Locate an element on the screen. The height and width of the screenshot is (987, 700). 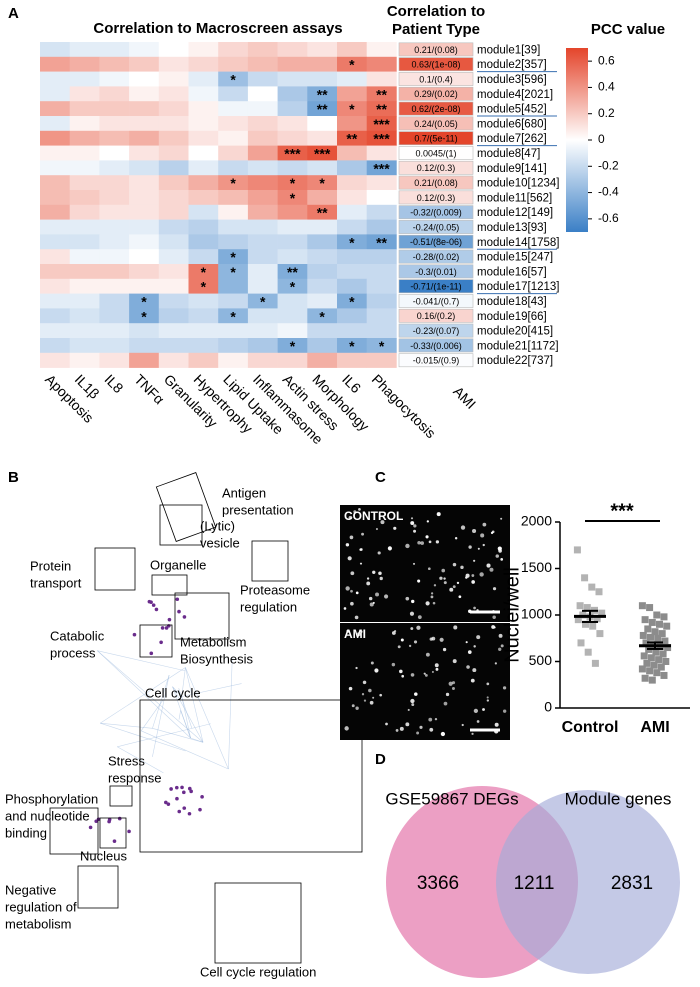
network-label: Cell cycle regulation is located at coordinates (258, 971).